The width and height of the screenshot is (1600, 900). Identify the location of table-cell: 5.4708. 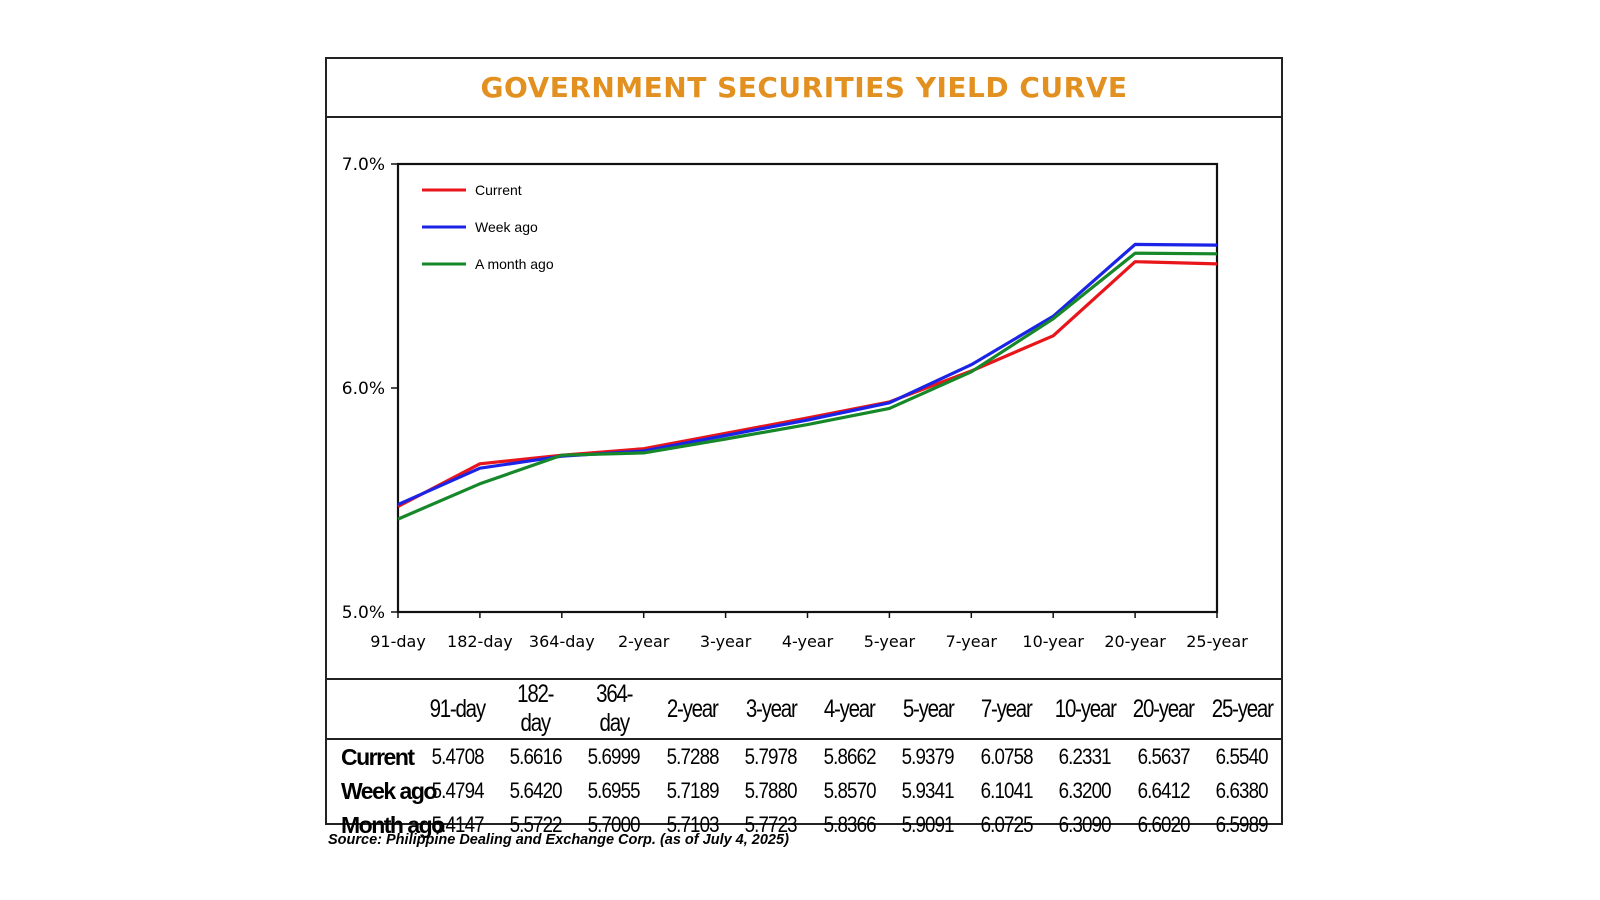
(457, 756).